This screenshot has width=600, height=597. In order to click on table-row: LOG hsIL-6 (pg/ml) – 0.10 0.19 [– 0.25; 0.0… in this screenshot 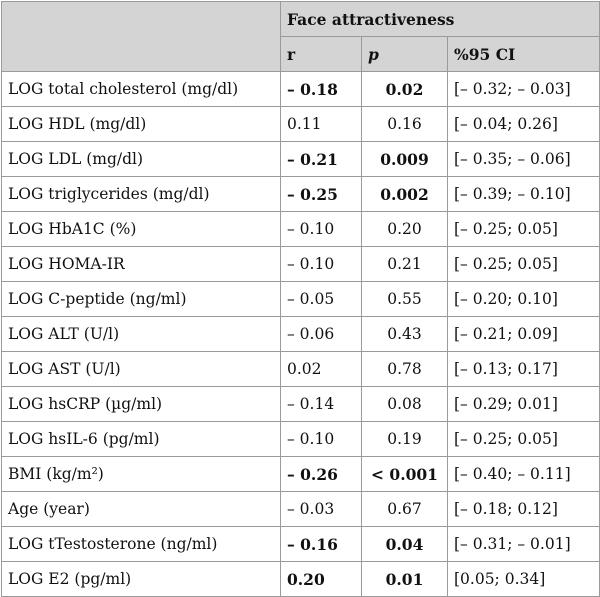, I will do `click(300, 439)`.